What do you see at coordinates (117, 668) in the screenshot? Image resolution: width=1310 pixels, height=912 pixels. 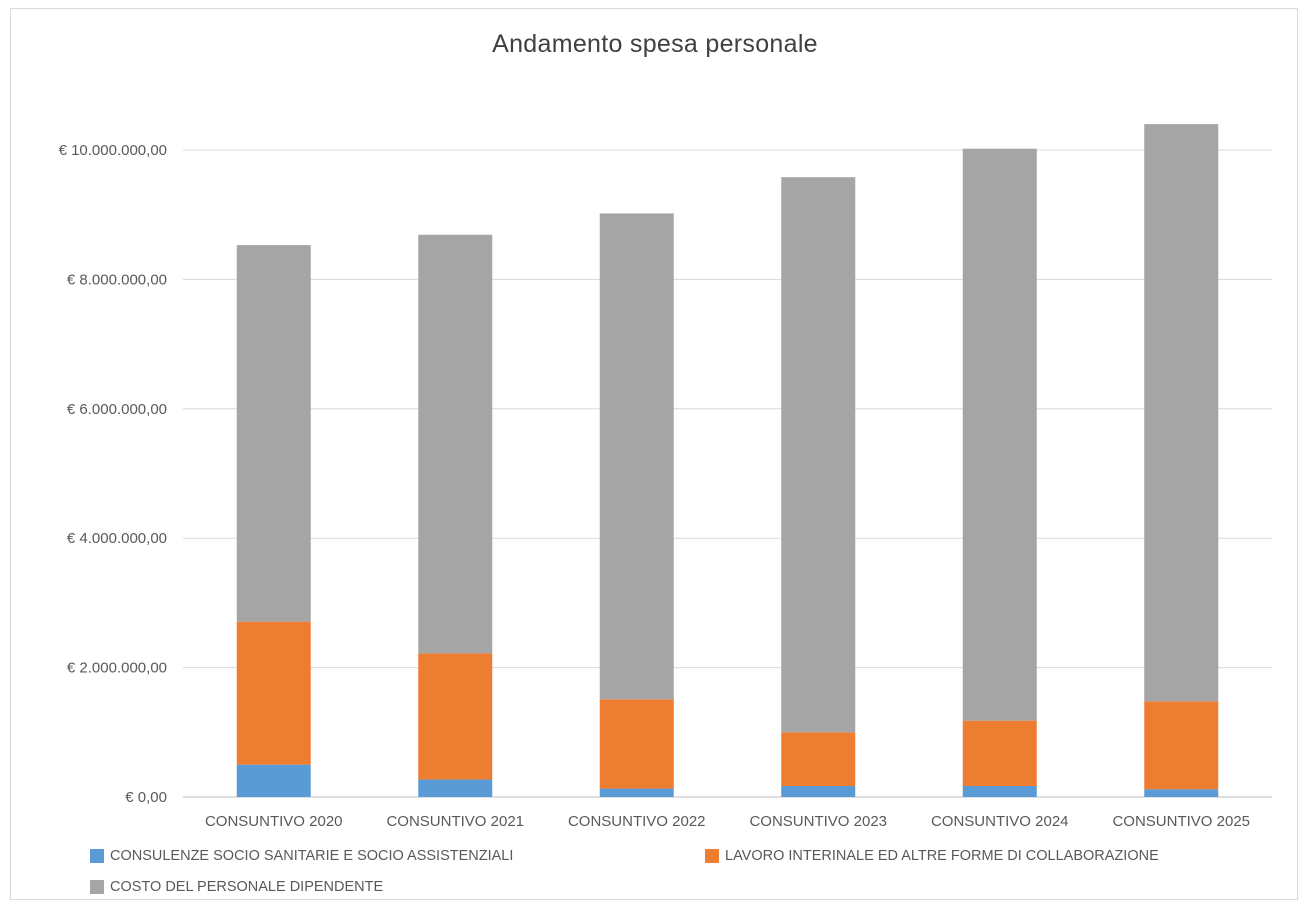 I see `y-tick-label: € 2.000.000,00` at bounding box center [117, 668].